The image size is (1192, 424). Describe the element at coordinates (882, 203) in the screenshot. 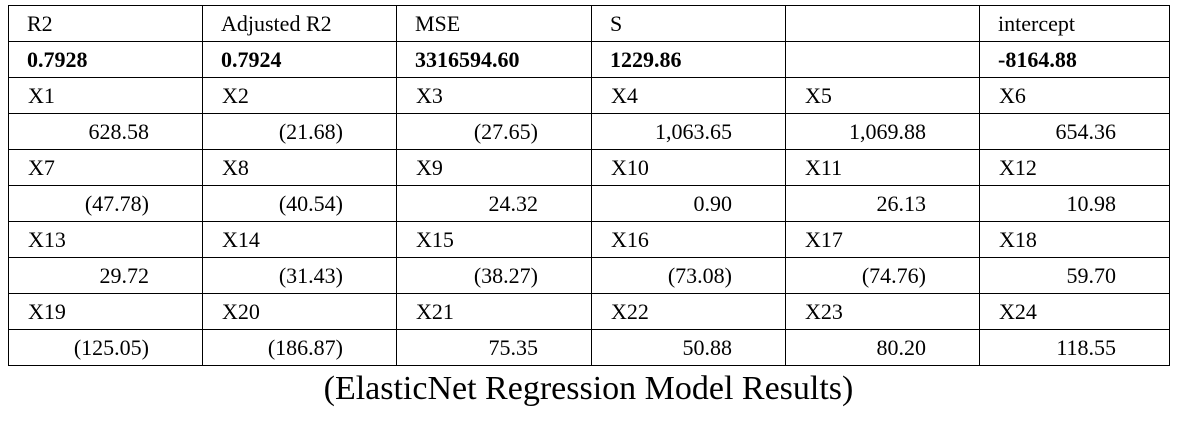

I see `coefficient-cell: 26.13` at that location.